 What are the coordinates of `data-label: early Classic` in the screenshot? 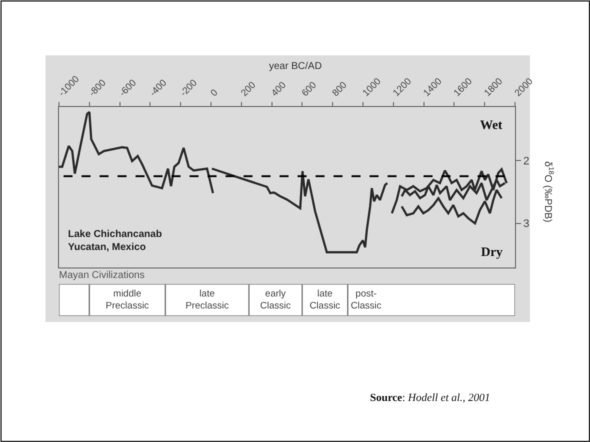 It's located at (276, 300).